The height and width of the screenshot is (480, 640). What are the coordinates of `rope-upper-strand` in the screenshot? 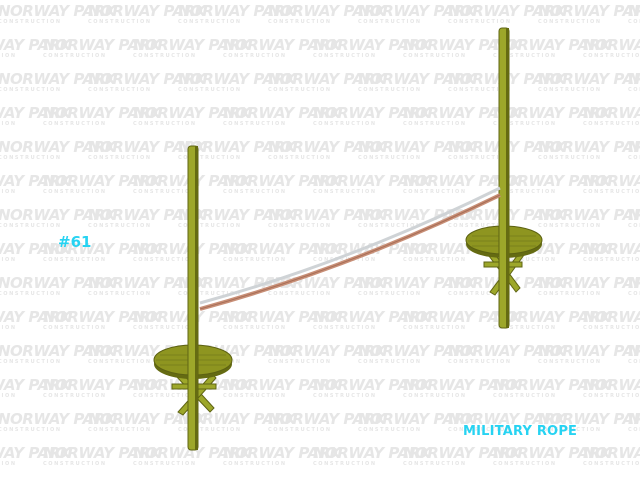 It's located at (350, 245).